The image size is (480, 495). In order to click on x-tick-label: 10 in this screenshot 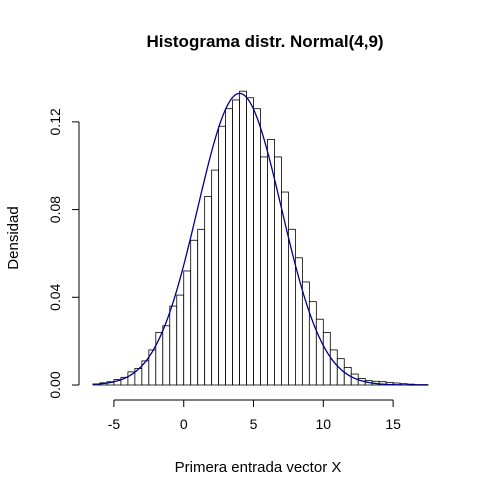, I will do `click(324, 424)`.